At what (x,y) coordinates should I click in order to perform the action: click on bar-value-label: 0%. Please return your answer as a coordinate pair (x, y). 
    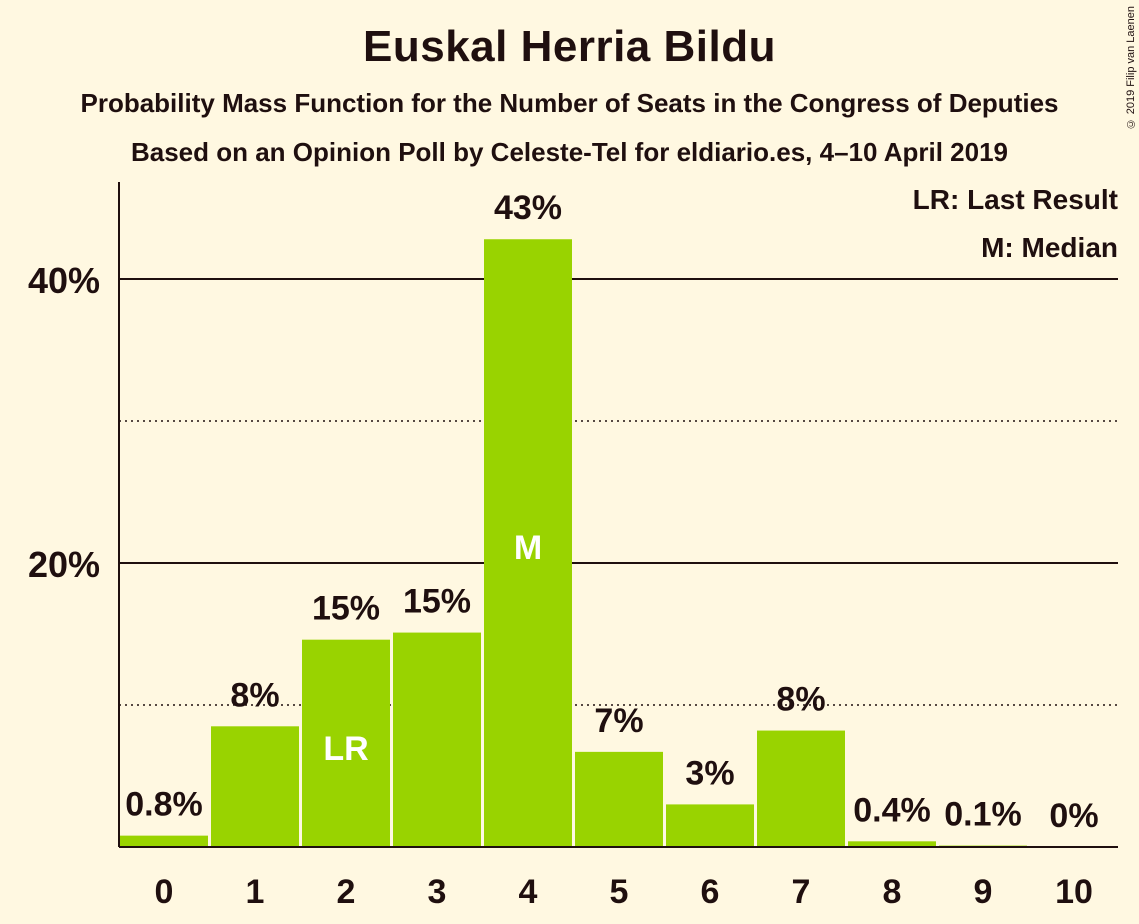
    Looking at the image, I should click on (1073, 816).